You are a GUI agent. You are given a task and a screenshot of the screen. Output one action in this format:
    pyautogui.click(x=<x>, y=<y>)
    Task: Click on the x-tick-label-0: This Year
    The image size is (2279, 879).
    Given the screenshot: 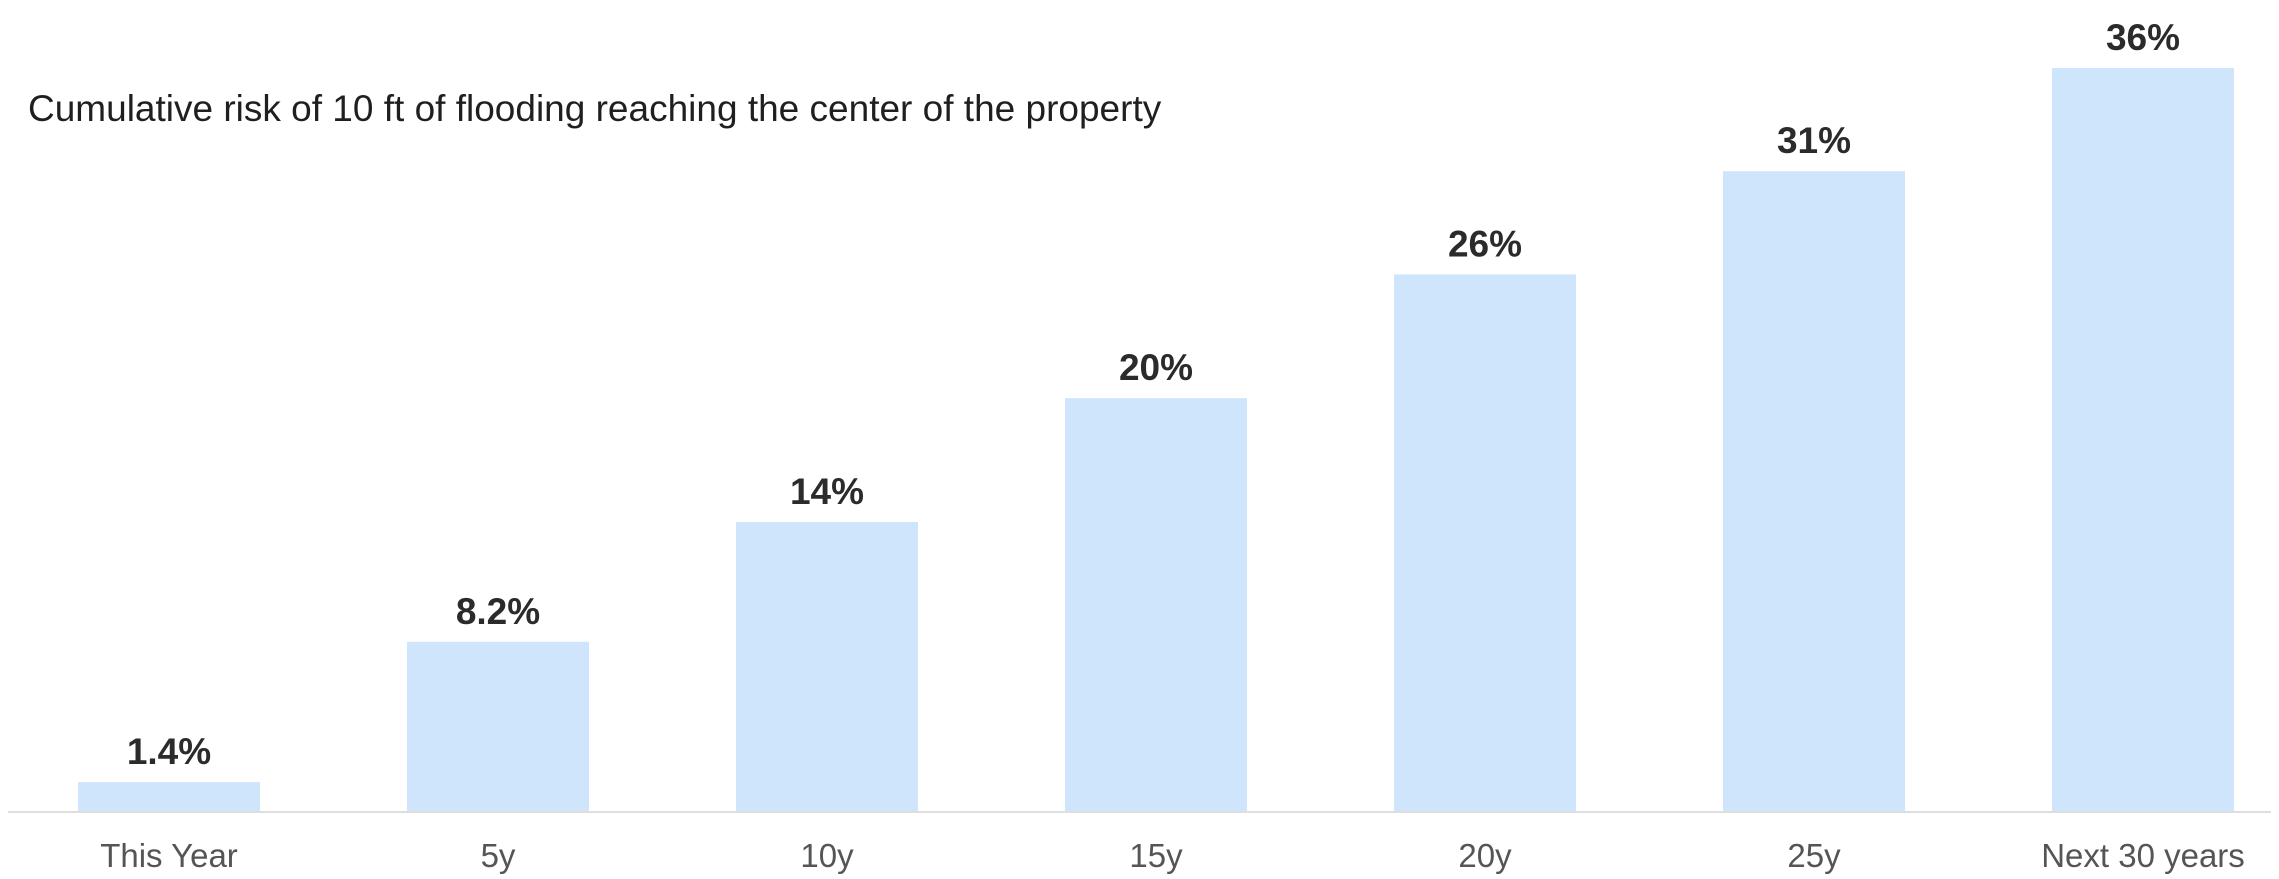 What is the action you would take?
    pyautogui.click(x=169, y=855)
    